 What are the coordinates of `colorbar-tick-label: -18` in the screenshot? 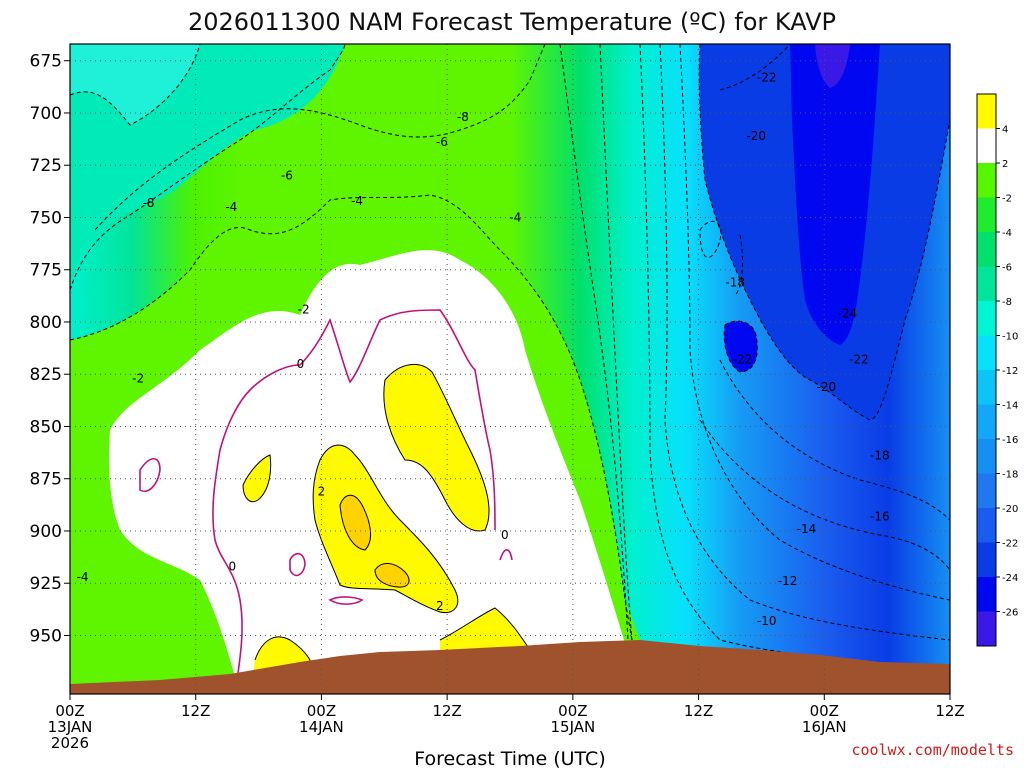 It's located at (1010, 475).